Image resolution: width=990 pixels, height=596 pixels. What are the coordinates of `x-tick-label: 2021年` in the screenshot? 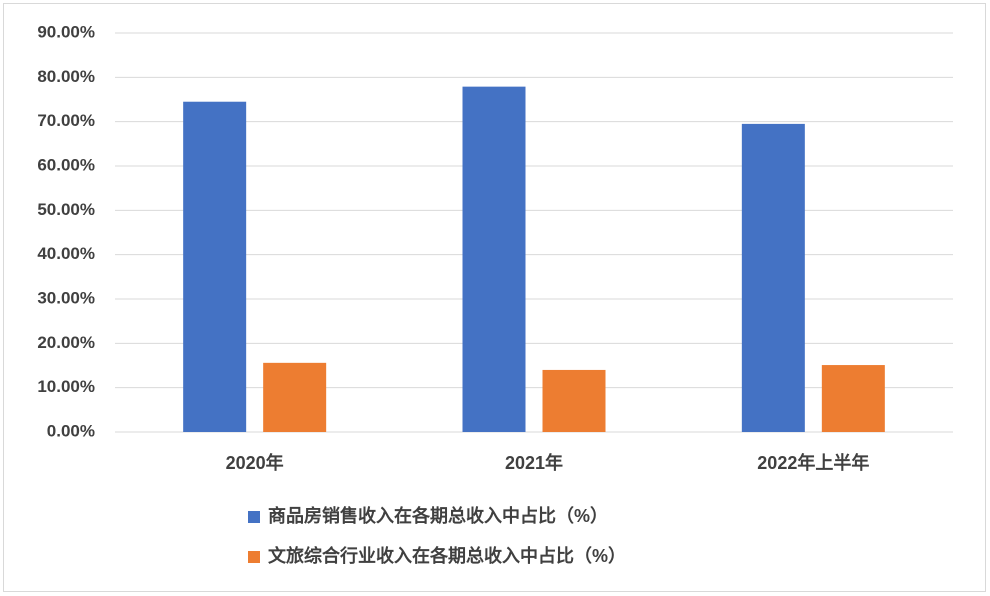 It's located at (534, 462).